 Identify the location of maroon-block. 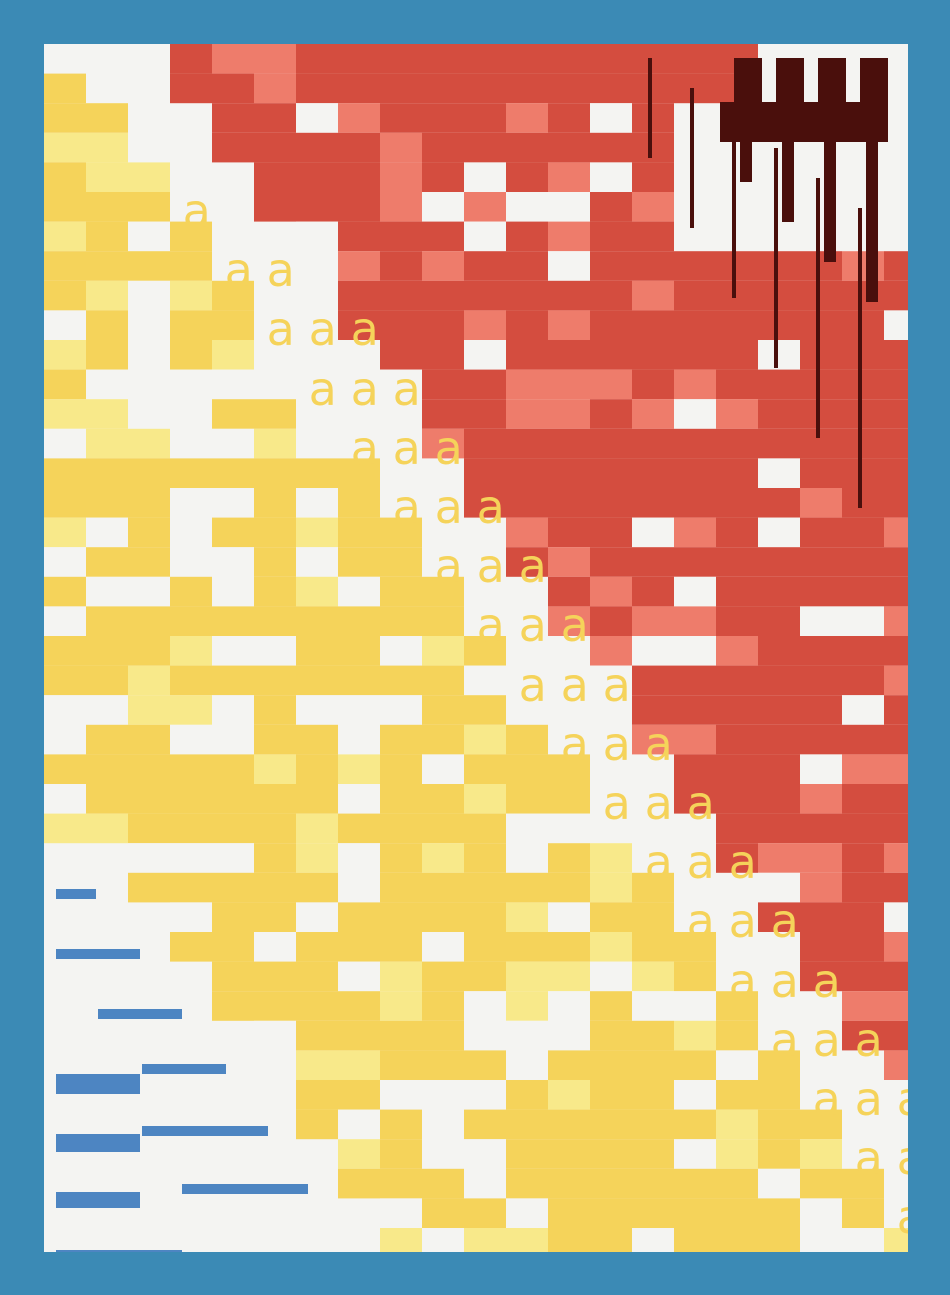
(867, 122).